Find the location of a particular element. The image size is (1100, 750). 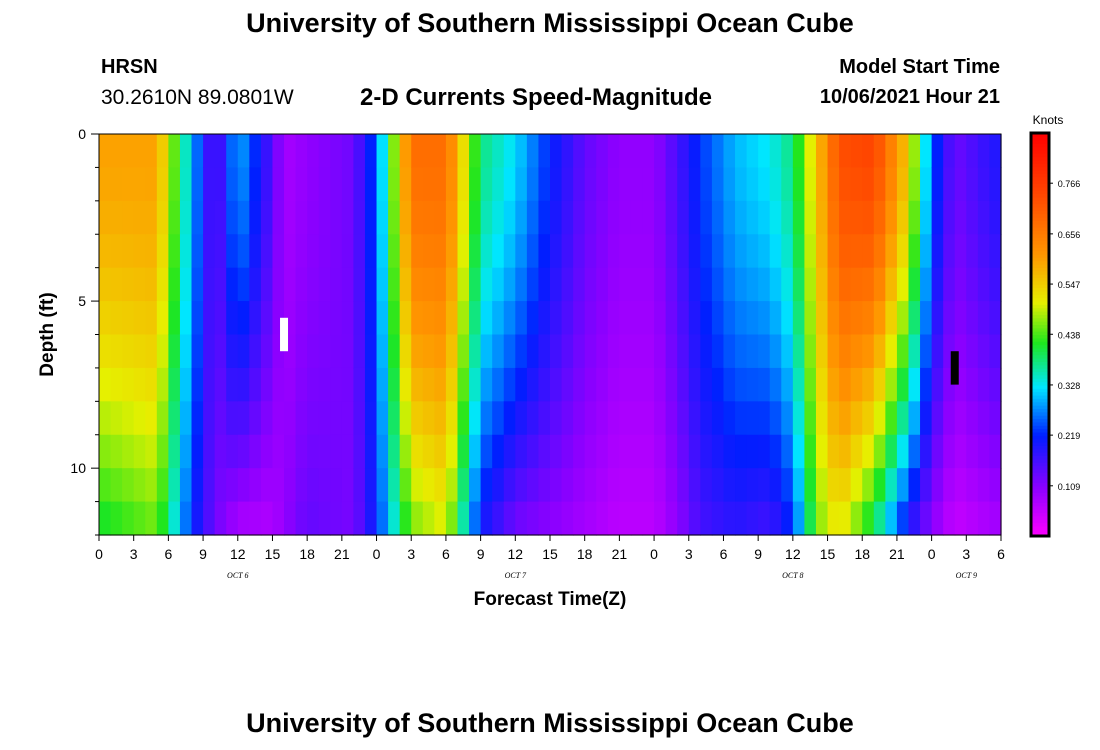

x-tick-label: 15 is located at coordinates (550, 554).